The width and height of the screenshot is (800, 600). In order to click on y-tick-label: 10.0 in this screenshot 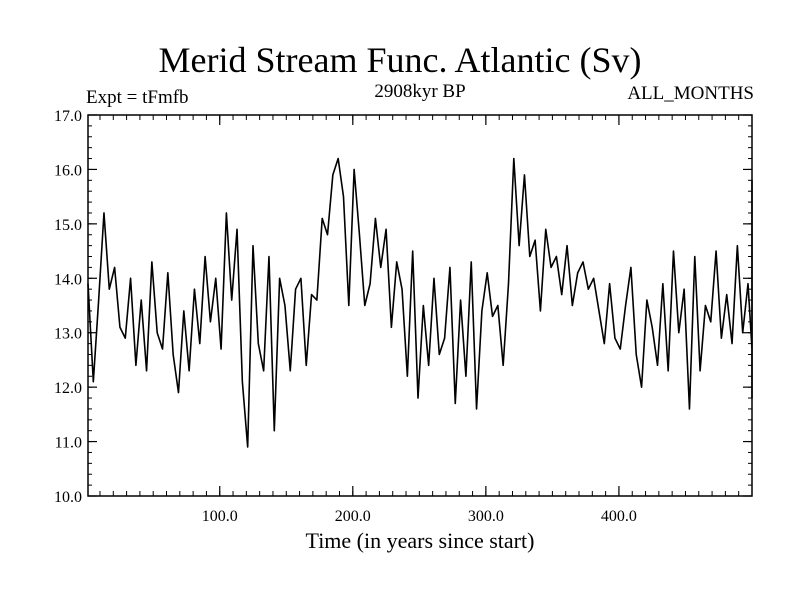, I will do `click(68, 497)`.